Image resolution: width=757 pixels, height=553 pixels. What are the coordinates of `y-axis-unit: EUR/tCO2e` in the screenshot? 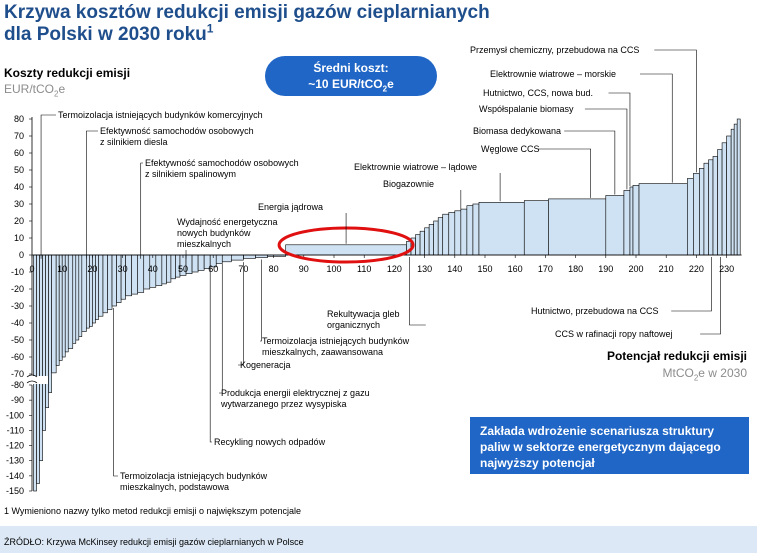 It's located at (34, 90).